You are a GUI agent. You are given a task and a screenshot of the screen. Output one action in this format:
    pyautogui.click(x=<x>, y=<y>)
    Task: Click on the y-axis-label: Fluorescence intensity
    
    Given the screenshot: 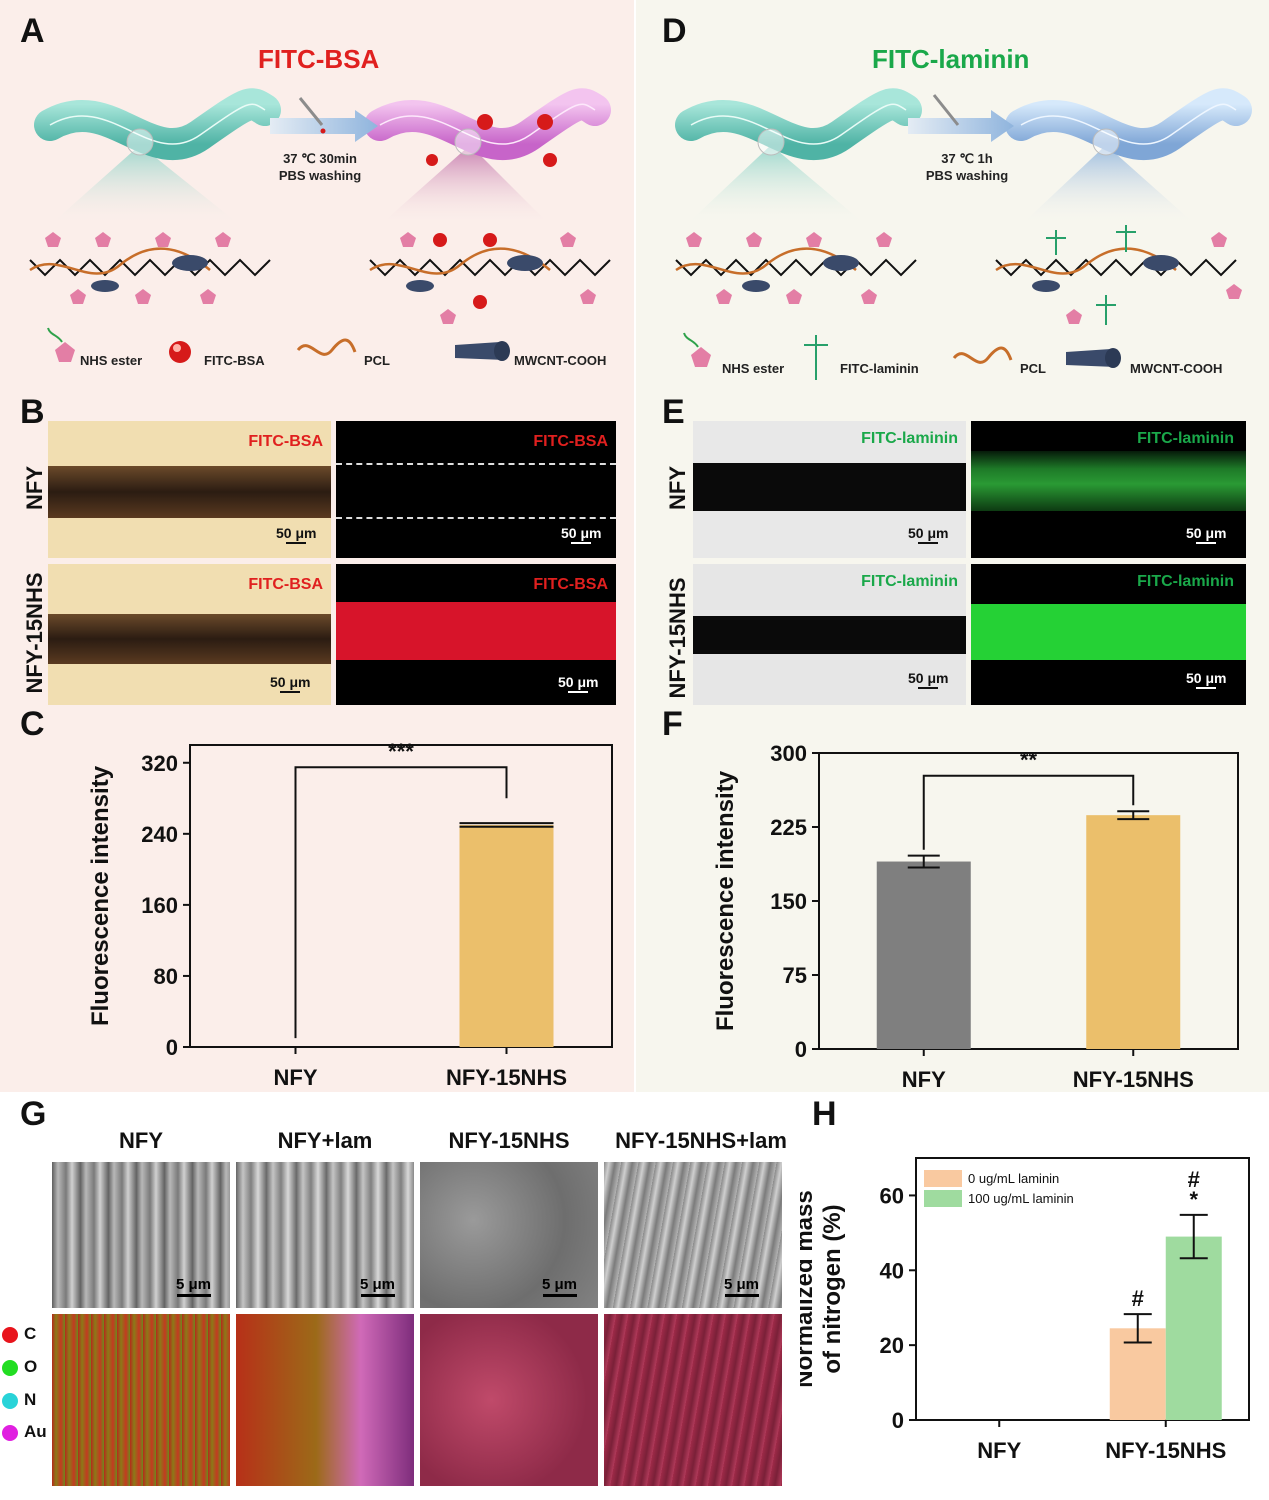 What is the action you would take?
    pyautogui.click(x=725, y=900)
    